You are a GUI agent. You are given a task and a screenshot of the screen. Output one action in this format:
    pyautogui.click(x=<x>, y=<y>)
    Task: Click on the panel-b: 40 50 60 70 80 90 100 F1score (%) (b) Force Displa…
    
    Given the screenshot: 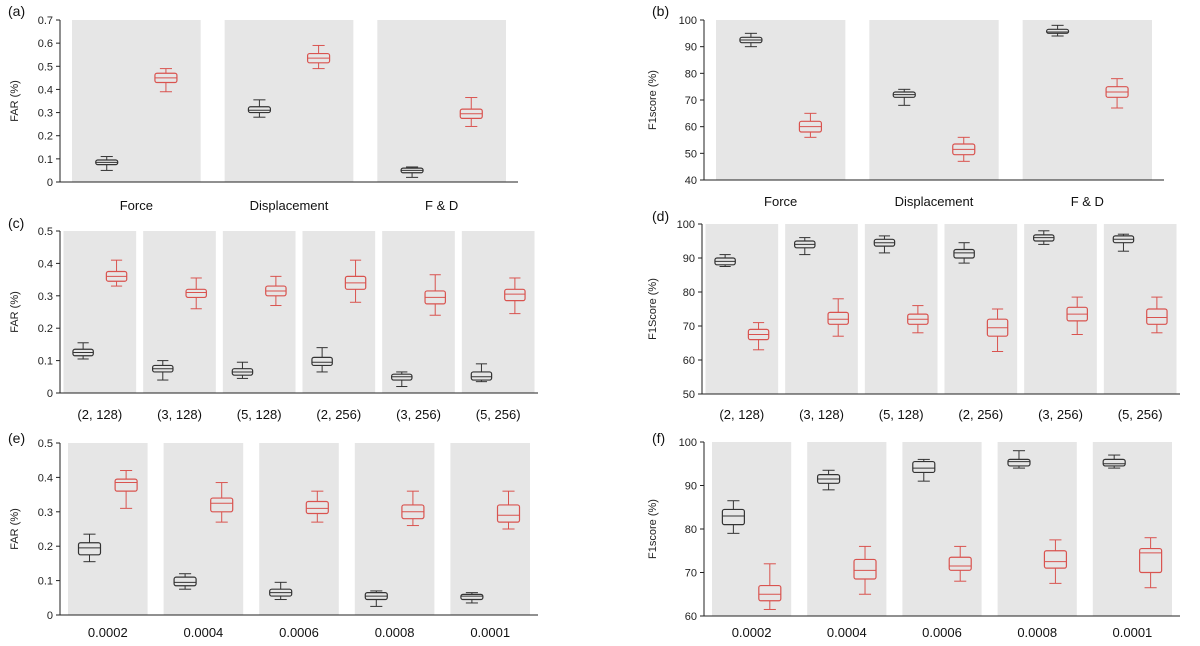 What is the action you would take?
    pyautogui.click(x=905, y=106)
    